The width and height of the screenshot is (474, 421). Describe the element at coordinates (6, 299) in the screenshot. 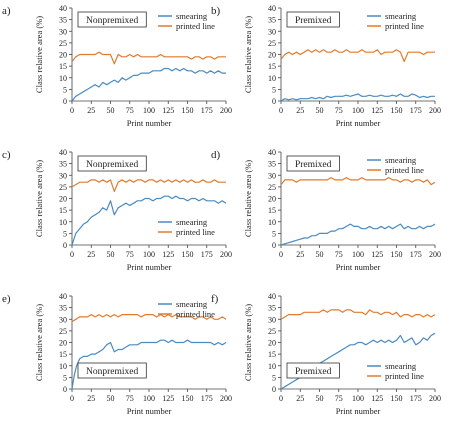

I see `panel-letter: e)` at that location.